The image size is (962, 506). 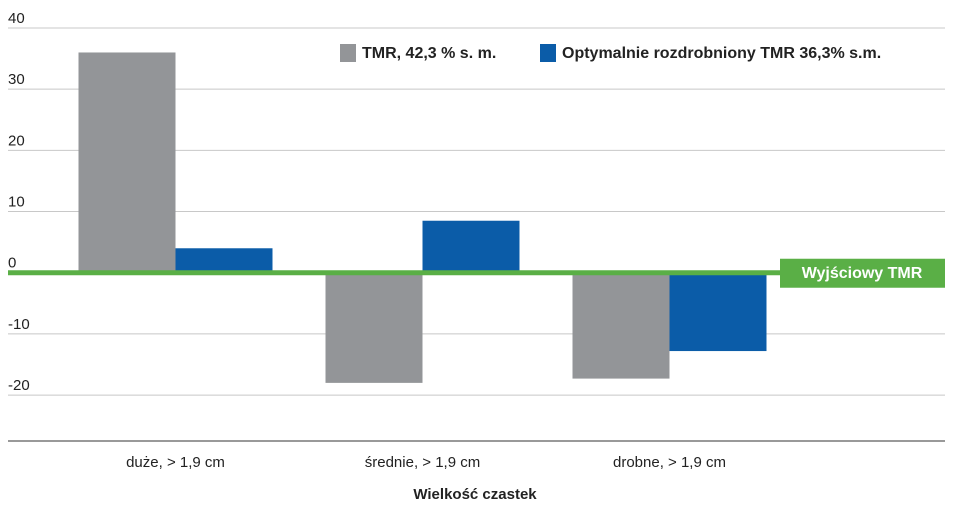 I want to click on y-tick-label: 10, so click(x=16, y=202).